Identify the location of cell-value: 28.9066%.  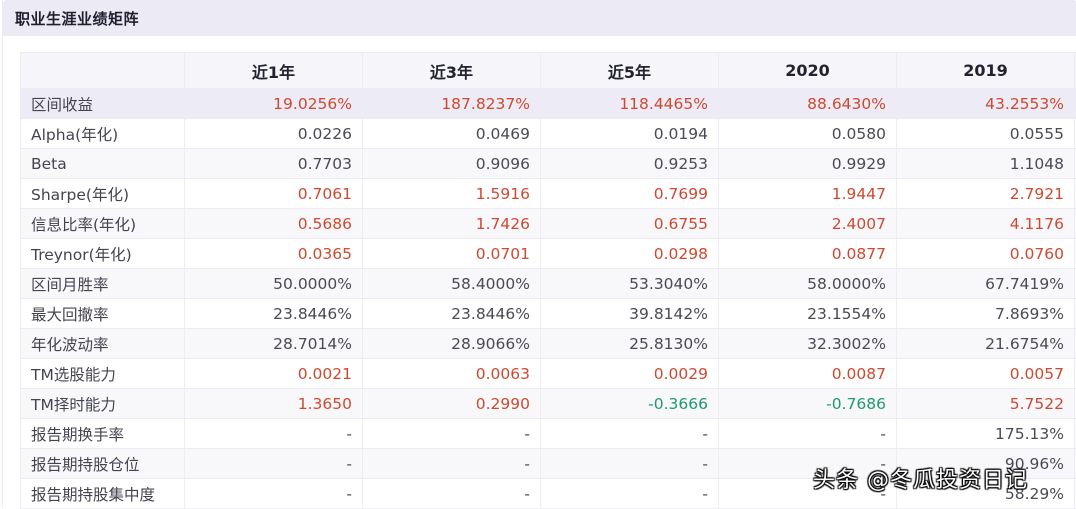
(452, 344).